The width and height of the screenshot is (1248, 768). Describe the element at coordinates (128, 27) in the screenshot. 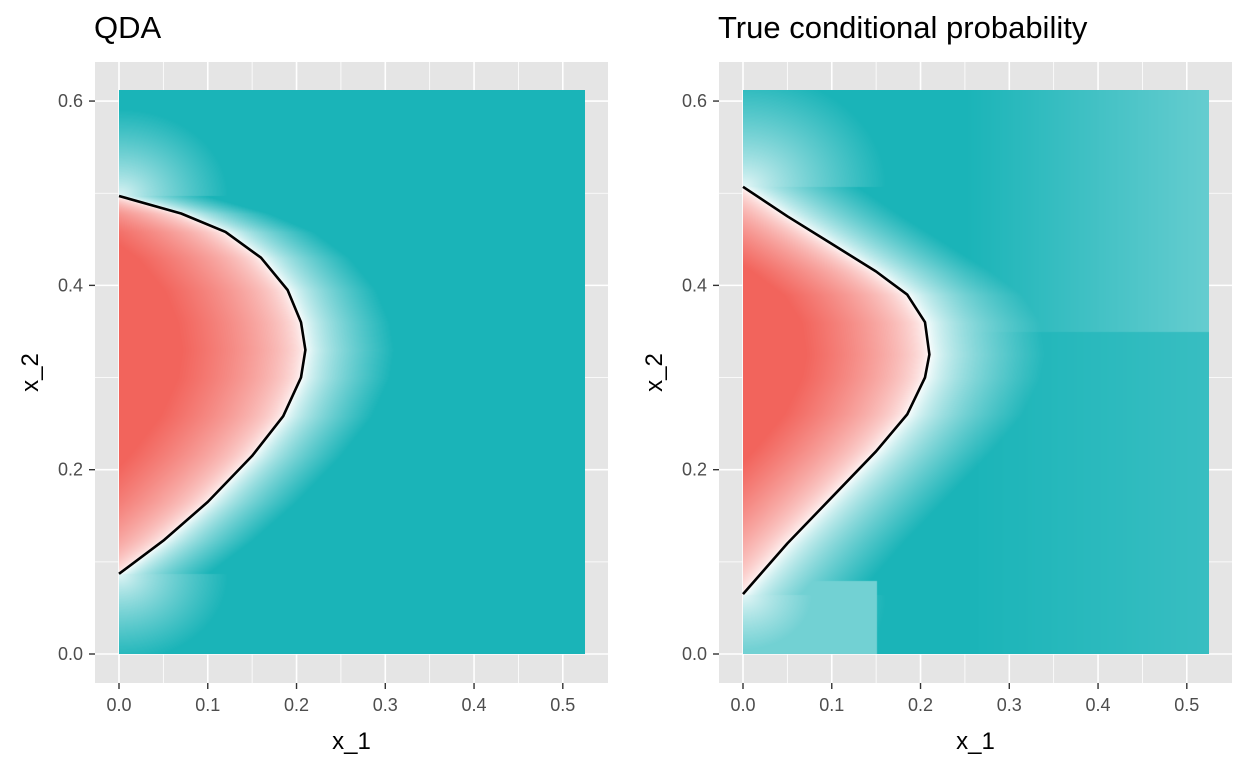

I see `panel-title: QDA` at that location.